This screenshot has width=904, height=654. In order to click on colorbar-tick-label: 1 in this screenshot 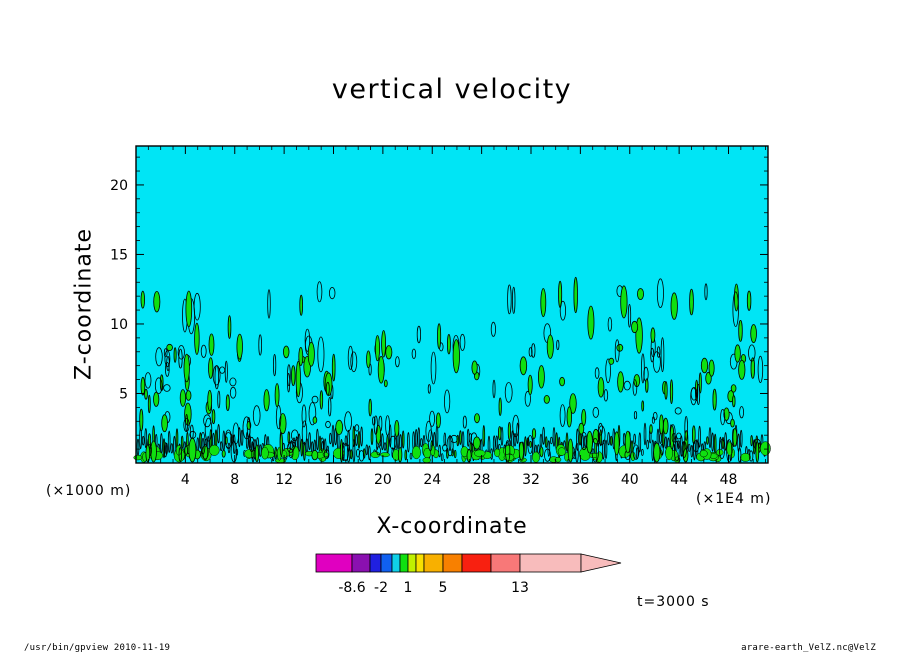, I will do `click(408, 588)`.